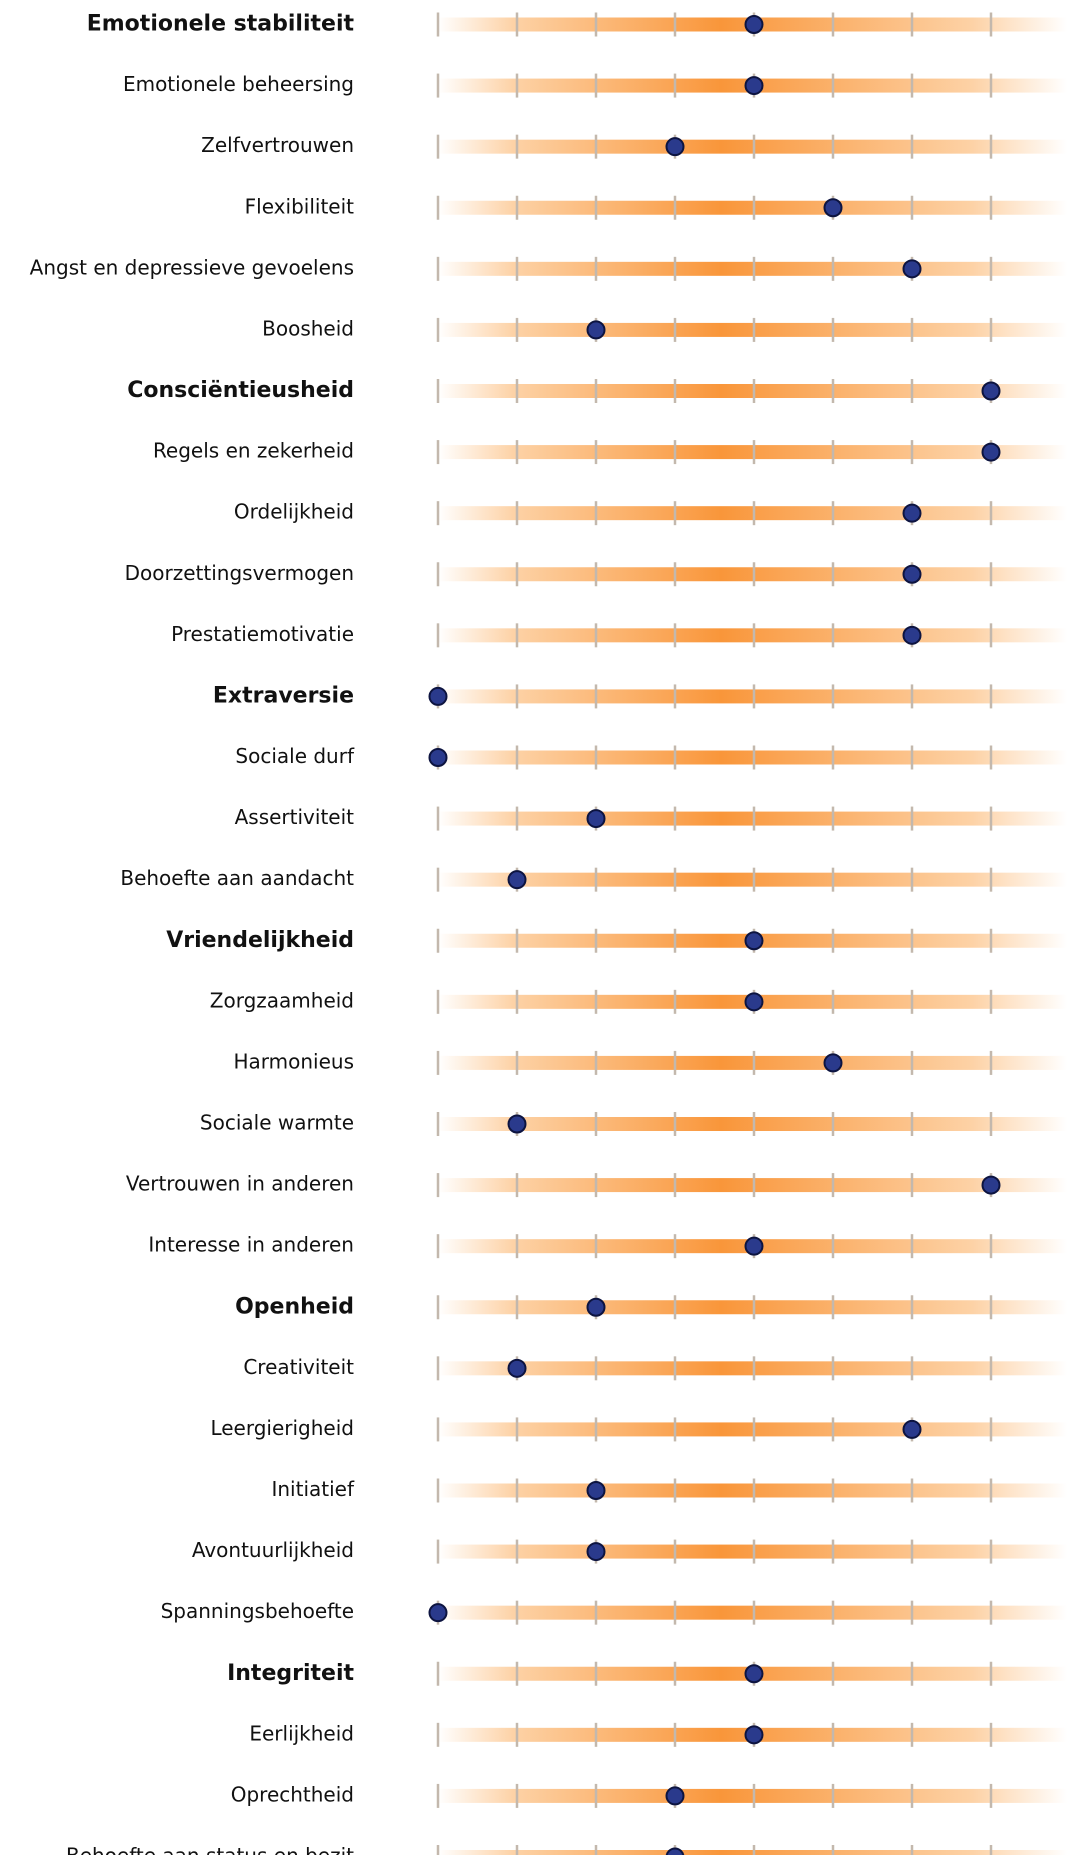 This screenshot has height=1855, width=1067. What do you see at coordinates (277, 145) in the screenshot?
I see `facet-label: Zelfvertrouwen` at bounding box center [277, 145].